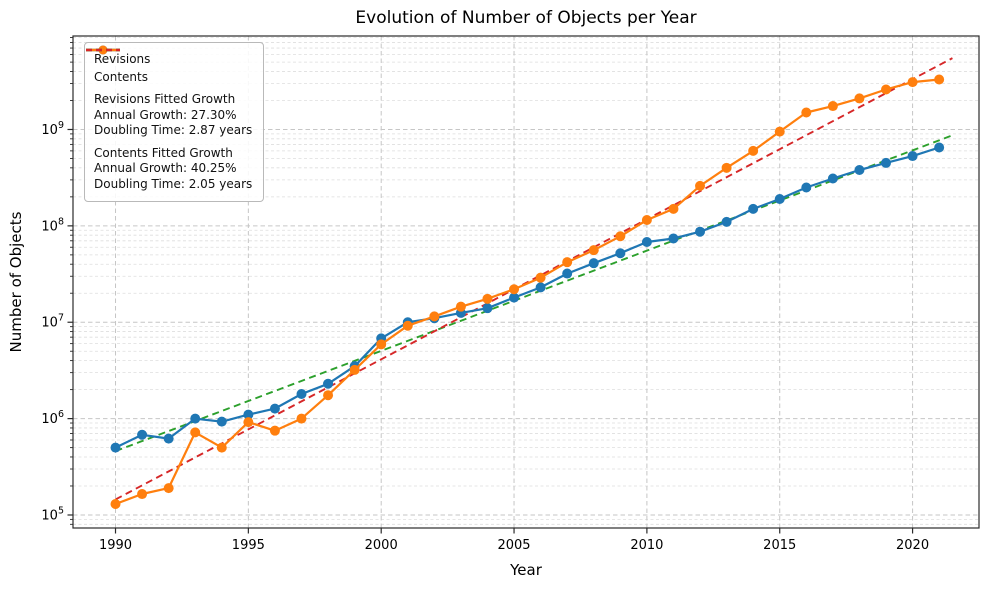 The width and height of the screenshot is (989, 590). Describe the element at coordinates (115, 545) in the screenshot. I see `x-tick-label: 1990` at that location.